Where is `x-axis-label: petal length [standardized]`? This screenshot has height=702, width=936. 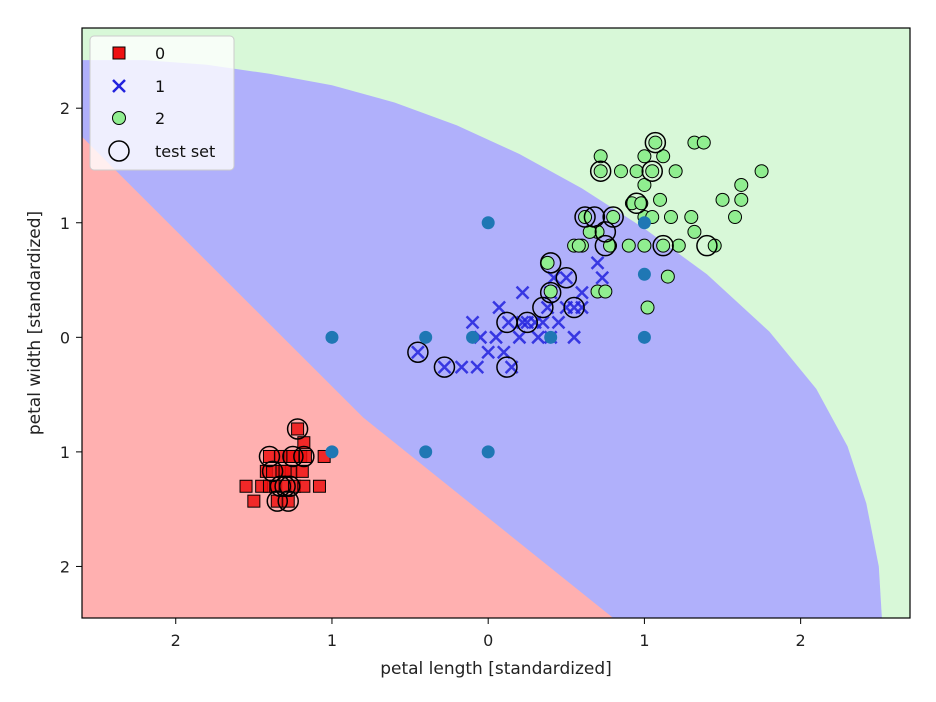
x-axis-label: petal length [standardized] is located at coordinates (496, 669).